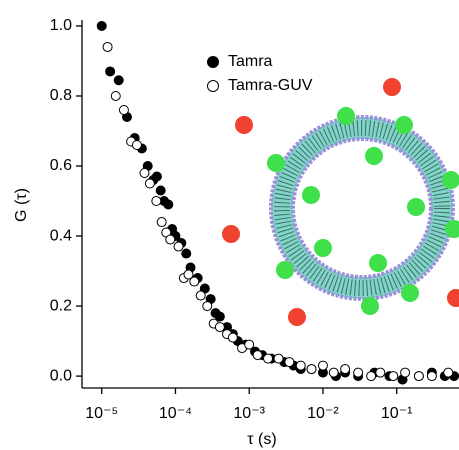 The height and width of the screenshot is (450, 459). I want to click on y-tick-label: 0.2, so click(61, 305).